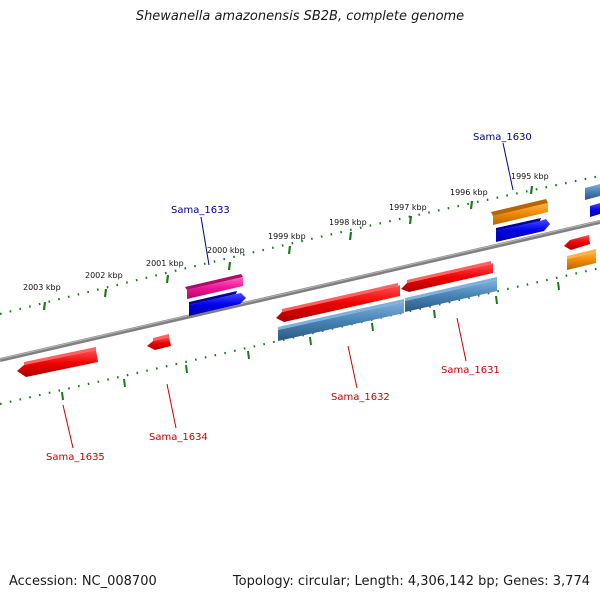  I want to click on gene-label-sama-1633: Sama_1633, so click(200, 210).